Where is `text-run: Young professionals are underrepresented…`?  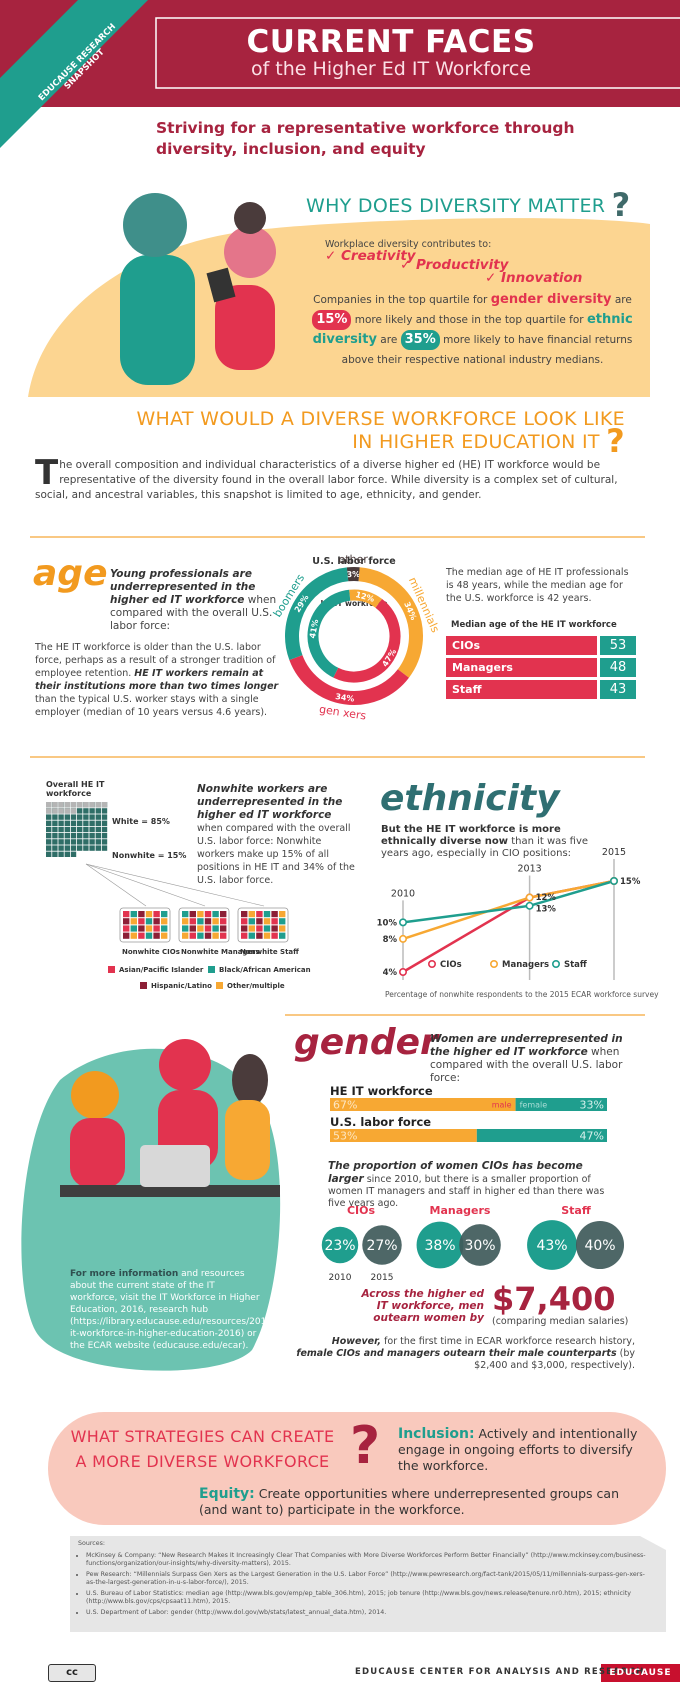
text-run: Young professionals are underrepresented… is located at coordinates (183, 587).